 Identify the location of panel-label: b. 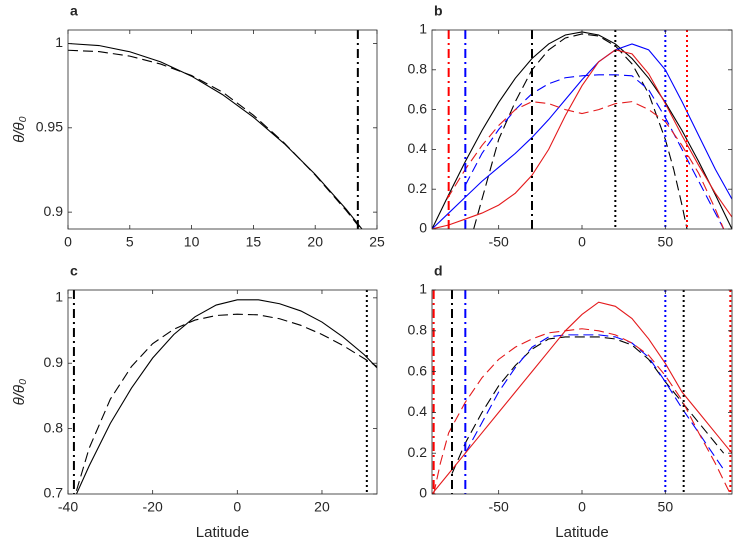
(438, 11).